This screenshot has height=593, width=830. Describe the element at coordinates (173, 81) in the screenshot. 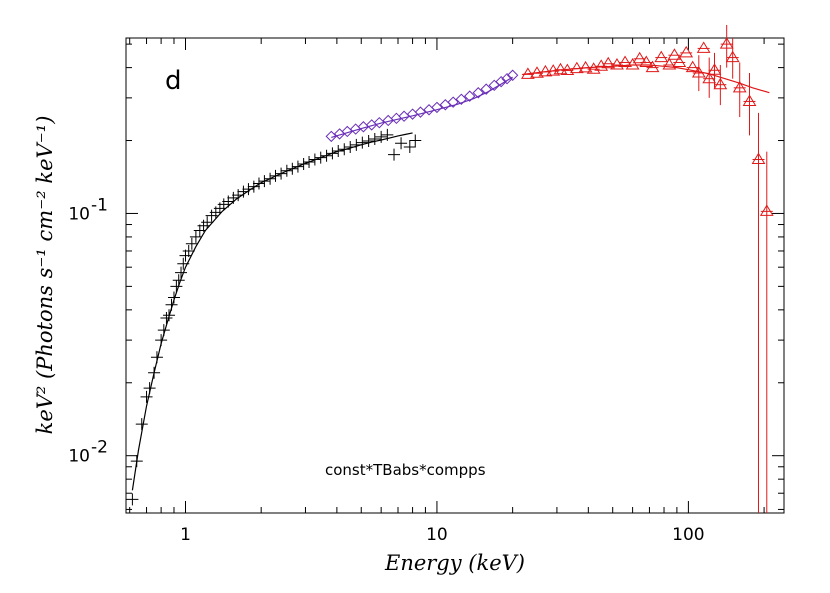

I see `panel-label: d` at that location.